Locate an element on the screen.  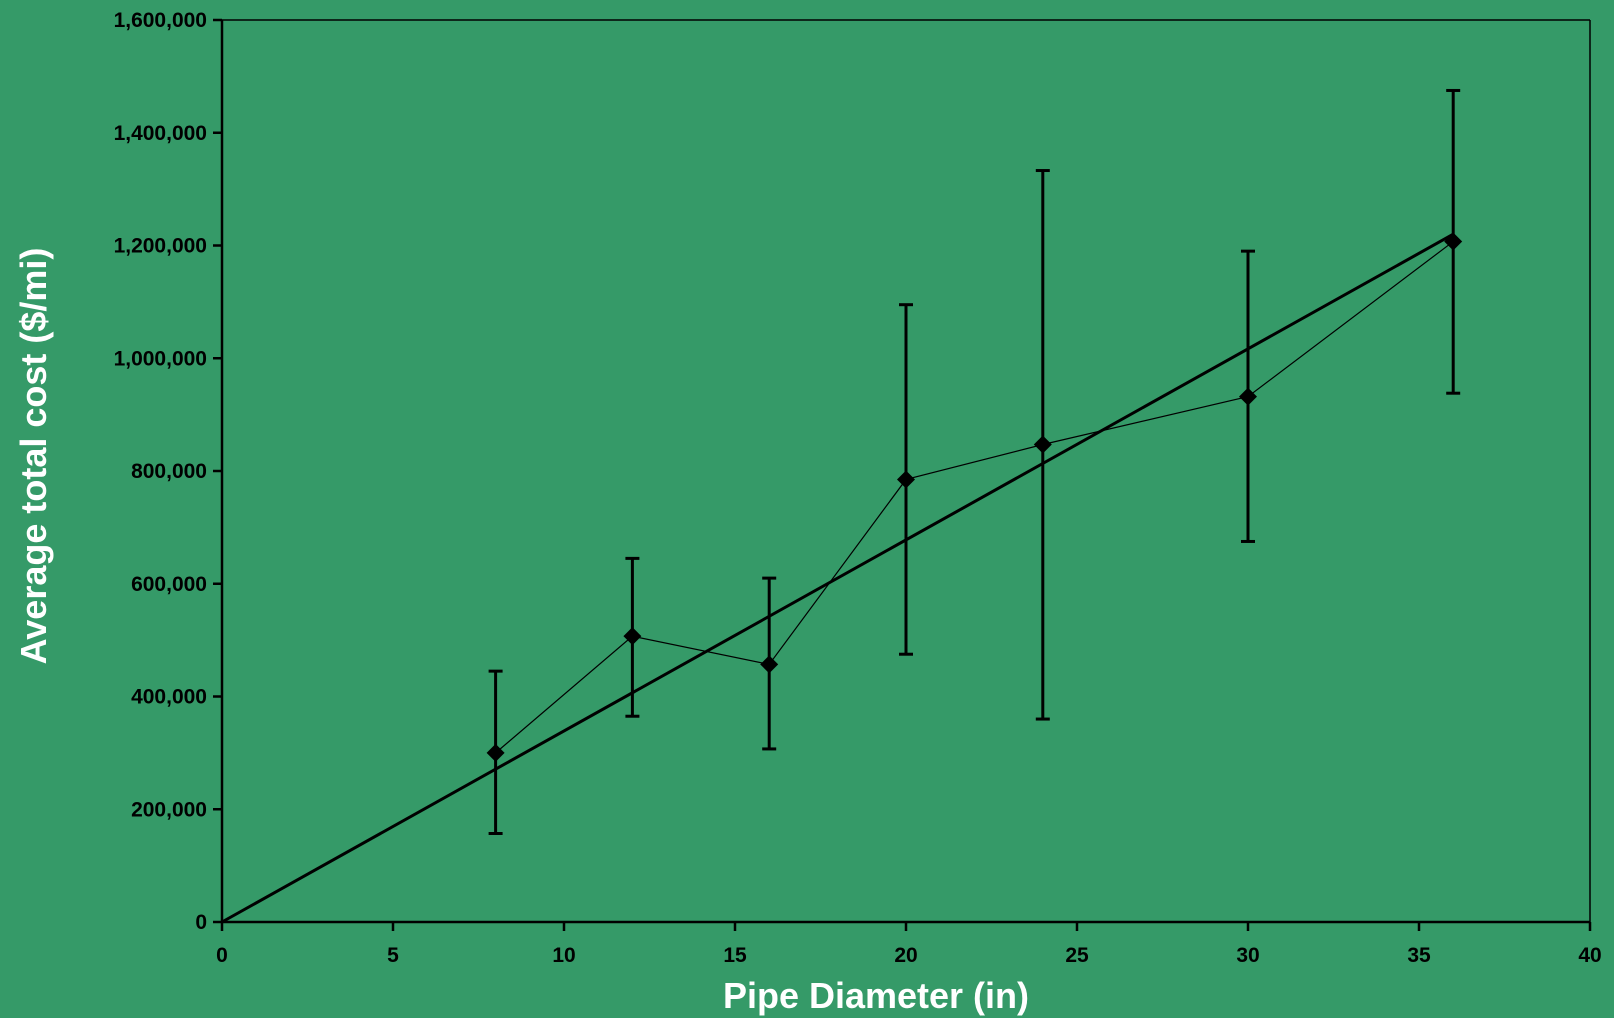
y-tick-label: 600,000 is located at coordinates (169, 584).